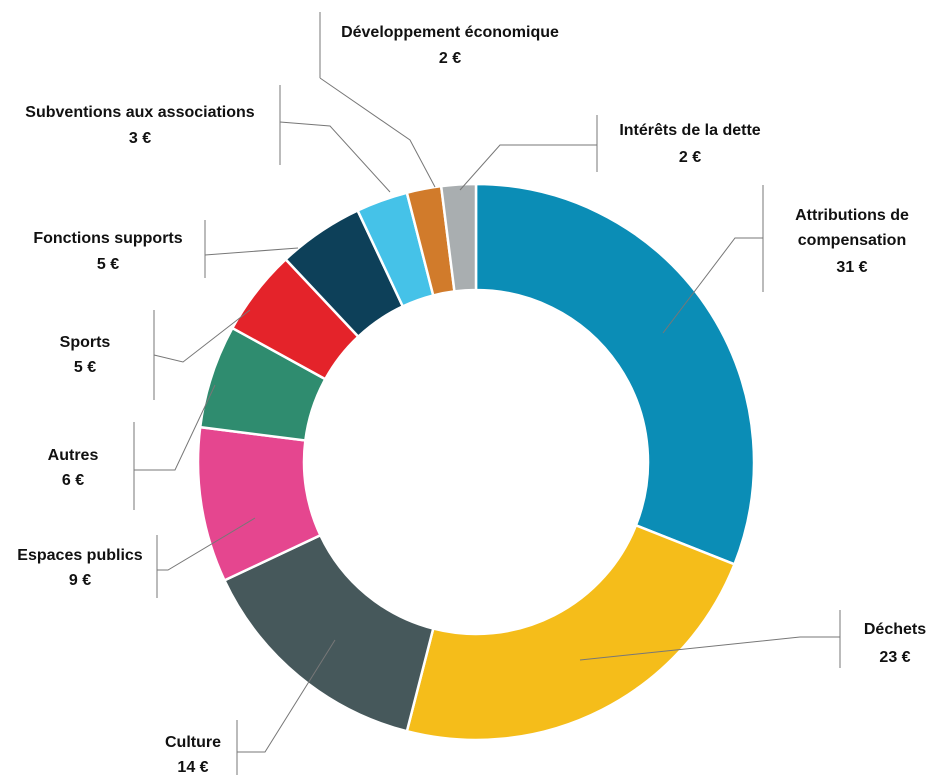  What do you see at coordinates (79, 555) in the screenshot?
I see `slice-label: Espaces publics` at bounding box center [79, 555].